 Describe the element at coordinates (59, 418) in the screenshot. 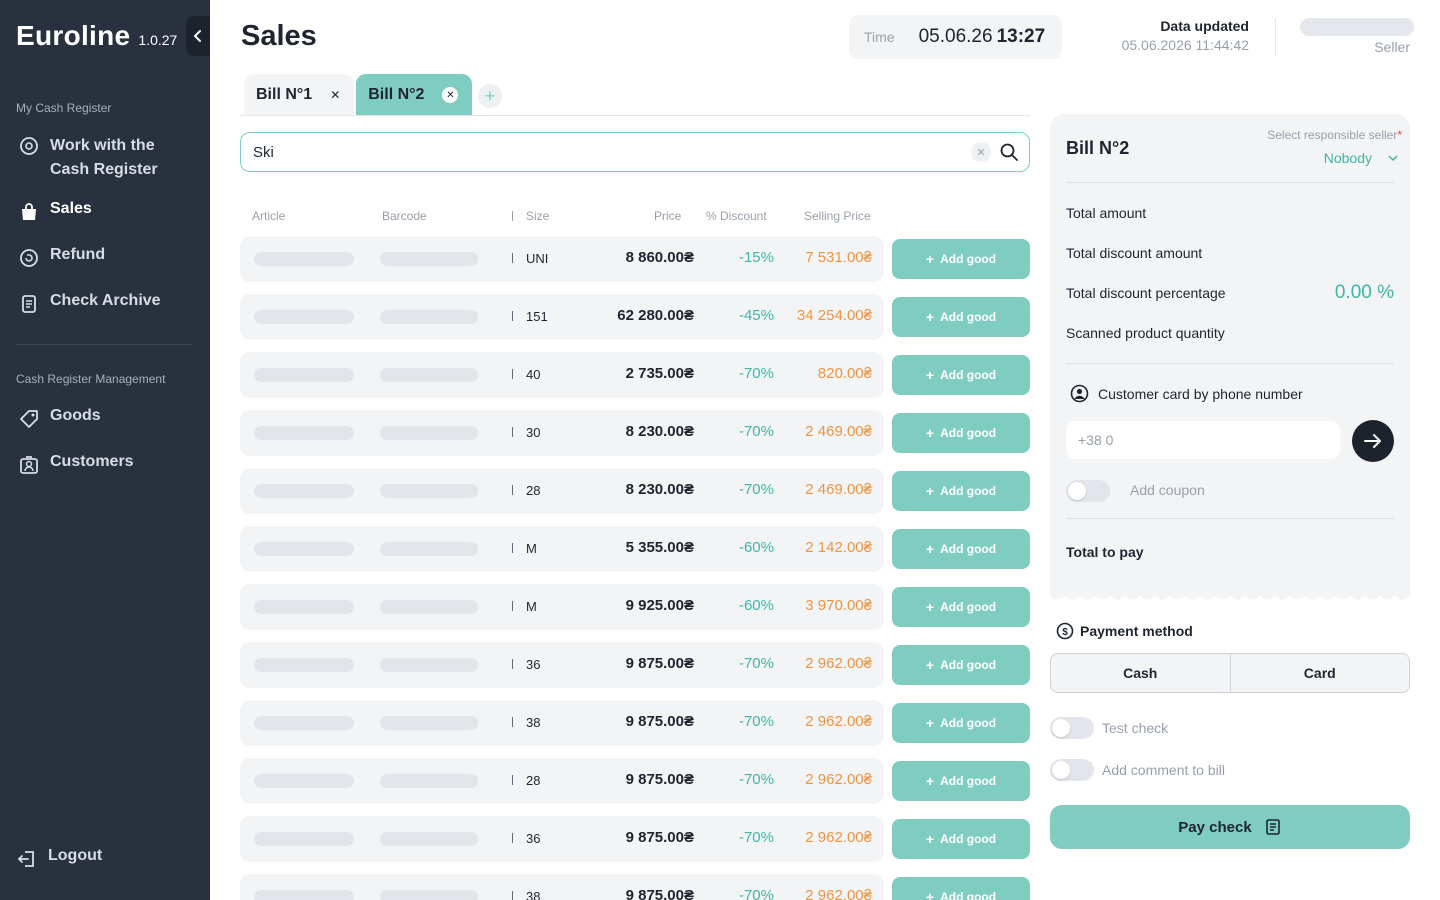

I see `sidebar-item-goods: Goods` at that location.